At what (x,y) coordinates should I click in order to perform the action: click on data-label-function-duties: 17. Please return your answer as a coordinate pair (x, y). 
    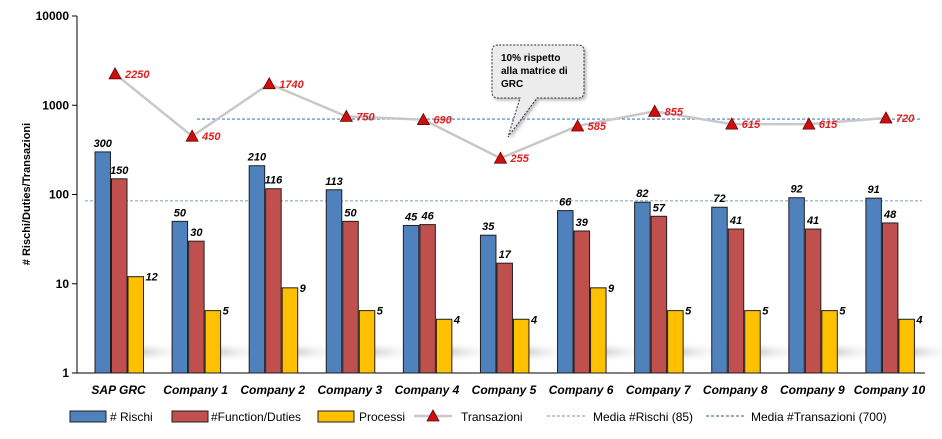
    Looking at the image, I should click on (505, 255).